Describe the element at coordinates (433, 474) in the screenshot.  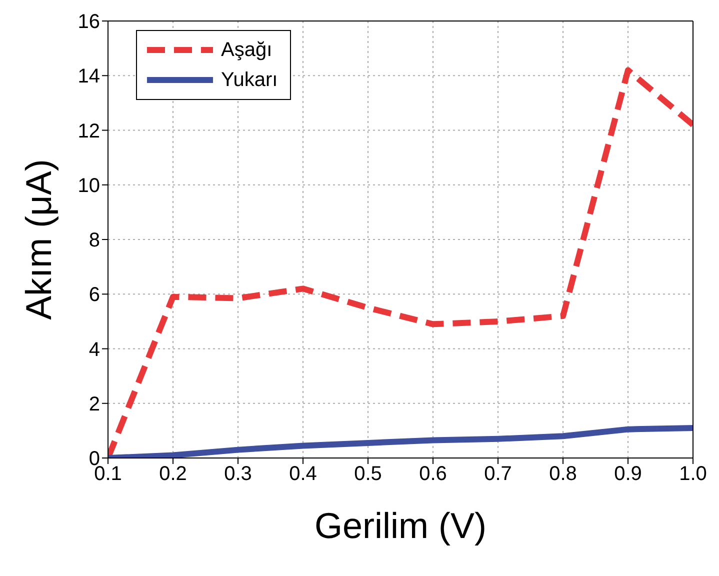
I see `x-tick-label: 0.6` at that location.